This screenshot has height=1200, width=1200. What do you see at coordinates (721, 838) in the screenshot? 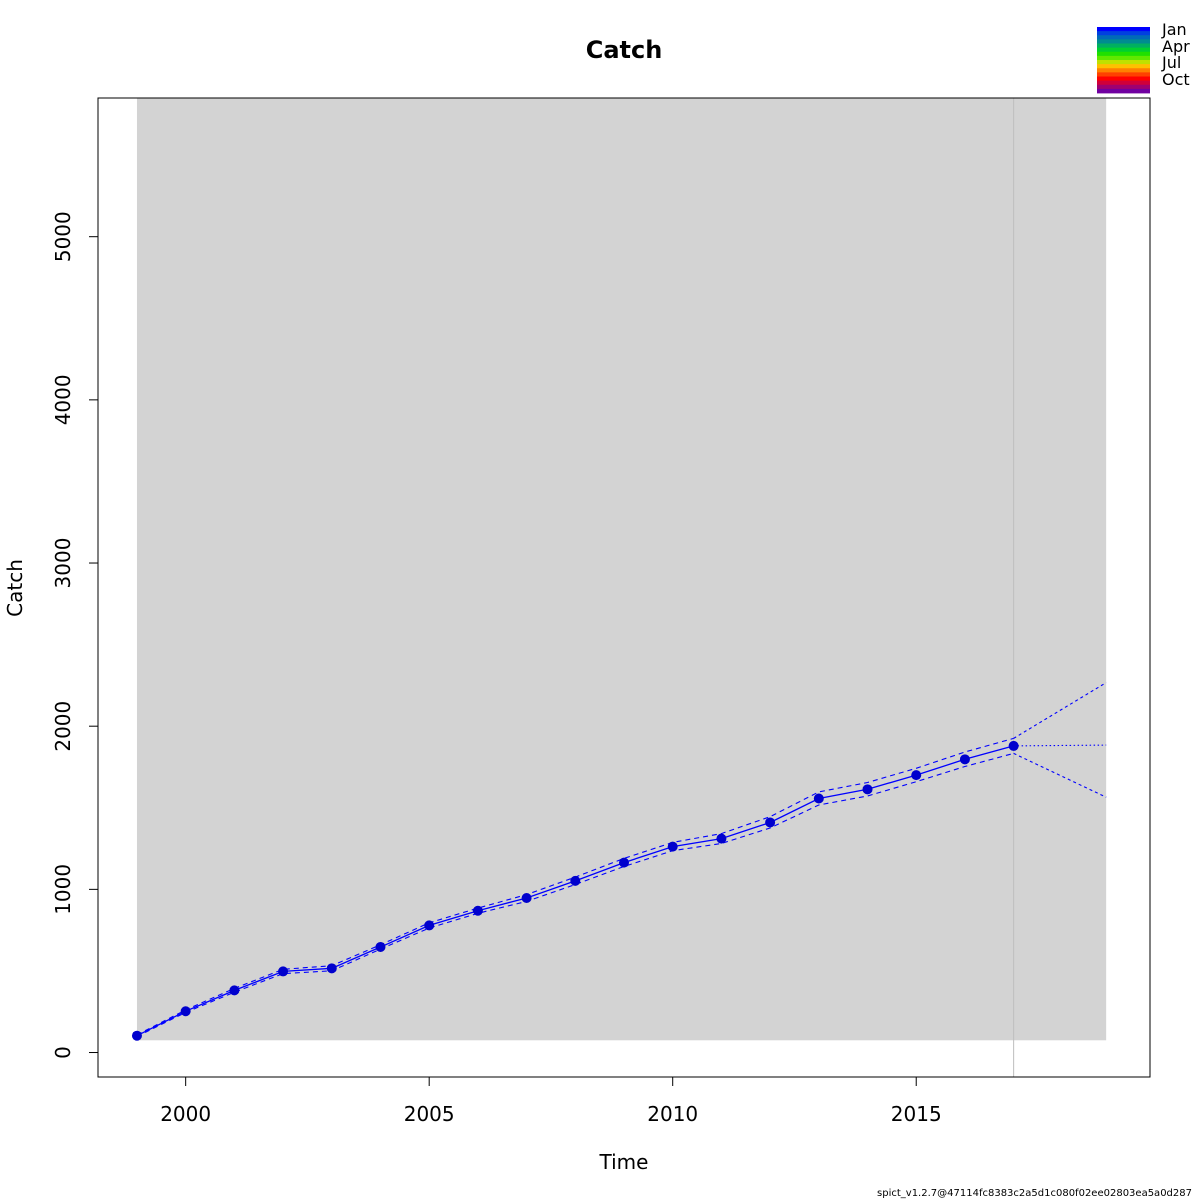
I see `data-point-2011` at bounding box center [721, 838].